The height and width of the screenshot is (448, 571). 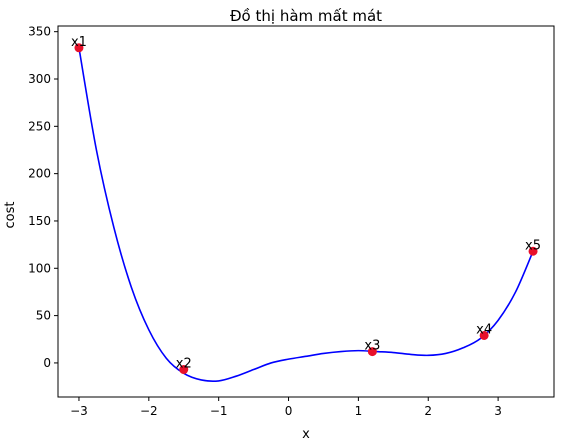 I want to click on x-axis-ticks: −3 −2 −1 0 1 2 3, so click(x=286, y=407).